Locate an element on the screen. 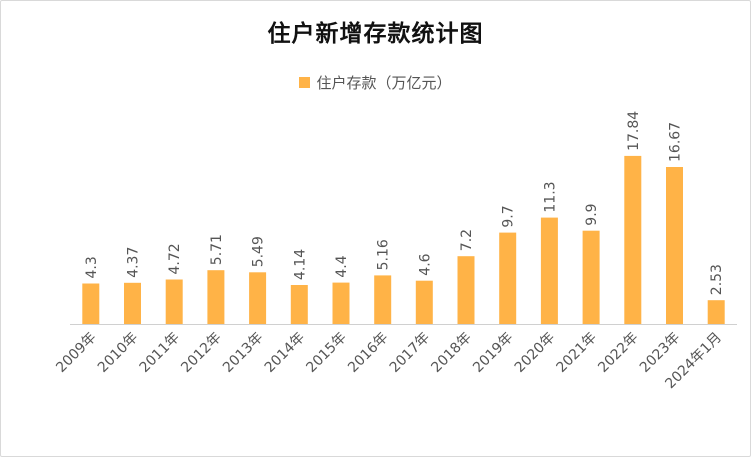  chart-title: 住户新增存款统计图 is located at coordinates (375, 34).